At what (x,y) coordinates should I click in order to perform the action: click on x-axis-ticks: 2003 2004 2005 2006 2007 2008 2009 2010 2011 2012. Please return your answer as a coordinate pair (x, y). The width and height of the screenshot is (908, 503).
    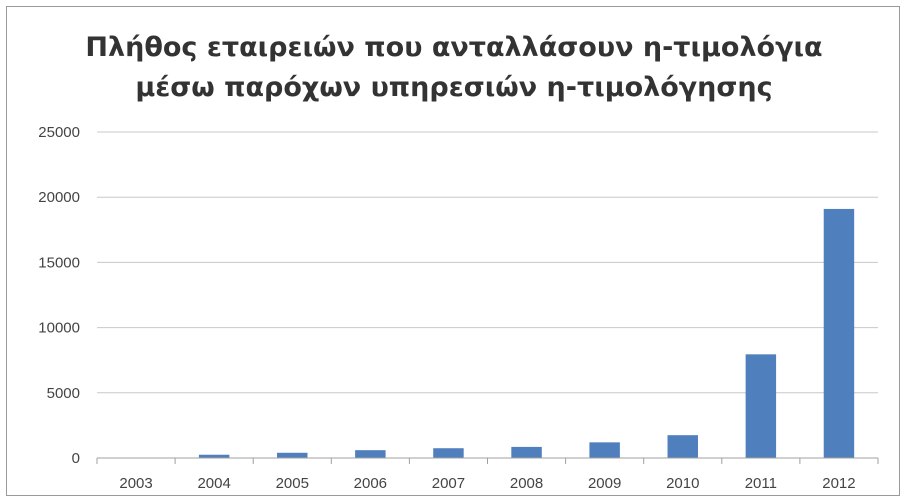
    Looking at the image, I should click on (487, 475).